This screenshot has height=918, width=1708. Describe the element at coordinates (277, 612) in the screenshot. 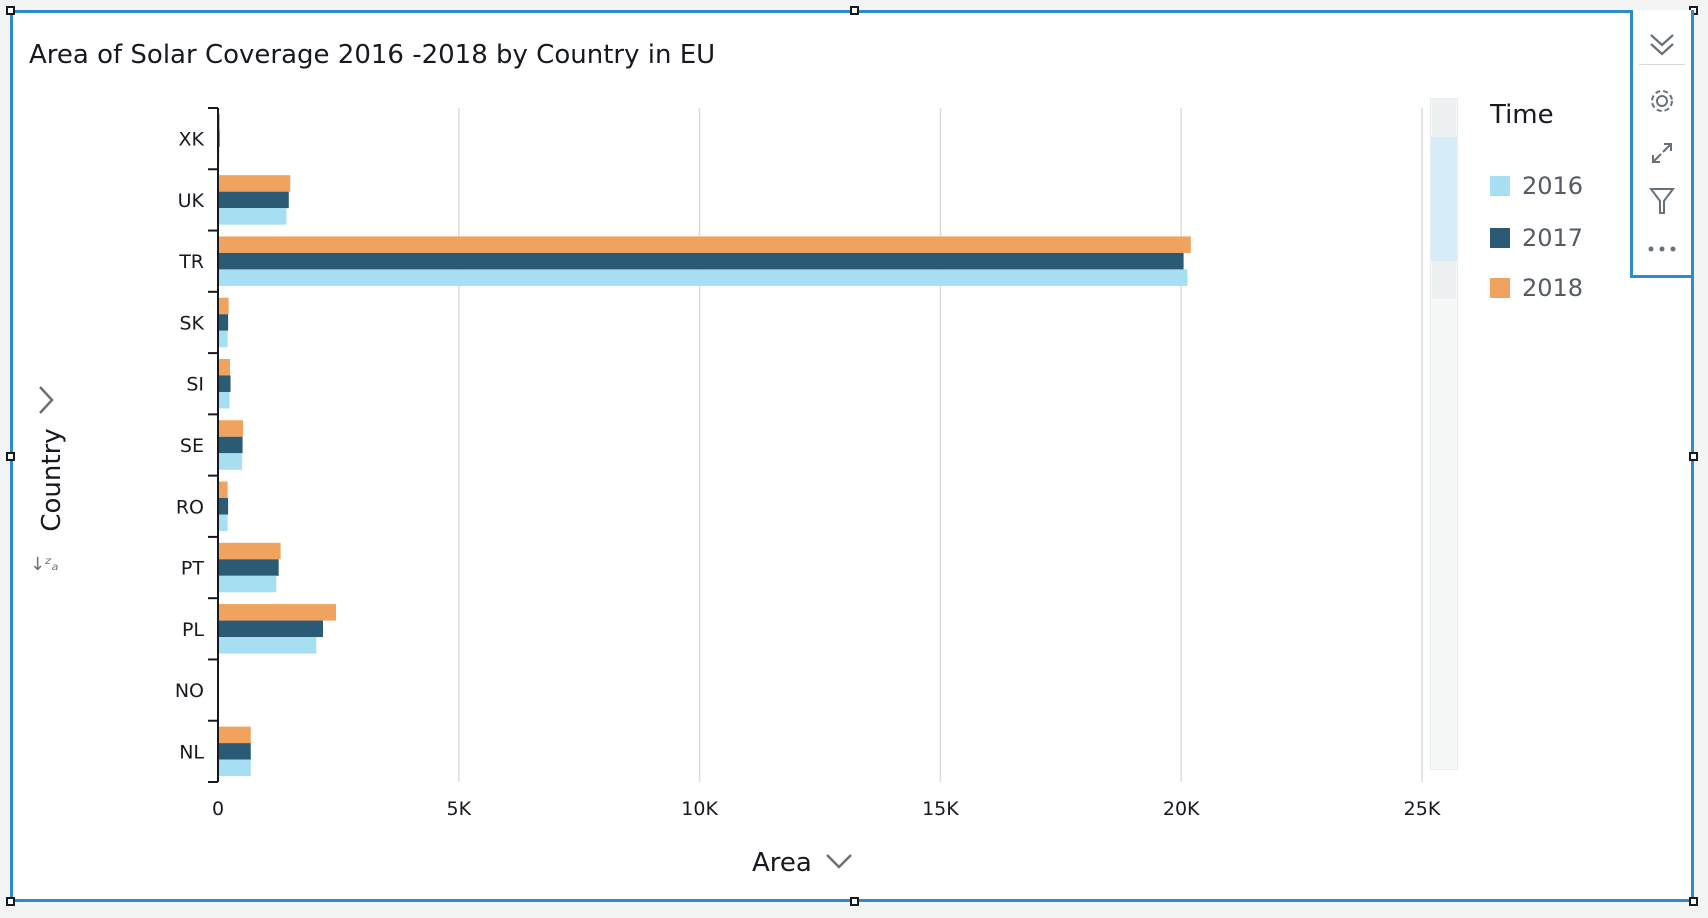

I see `bar-PL-2018` at that location.